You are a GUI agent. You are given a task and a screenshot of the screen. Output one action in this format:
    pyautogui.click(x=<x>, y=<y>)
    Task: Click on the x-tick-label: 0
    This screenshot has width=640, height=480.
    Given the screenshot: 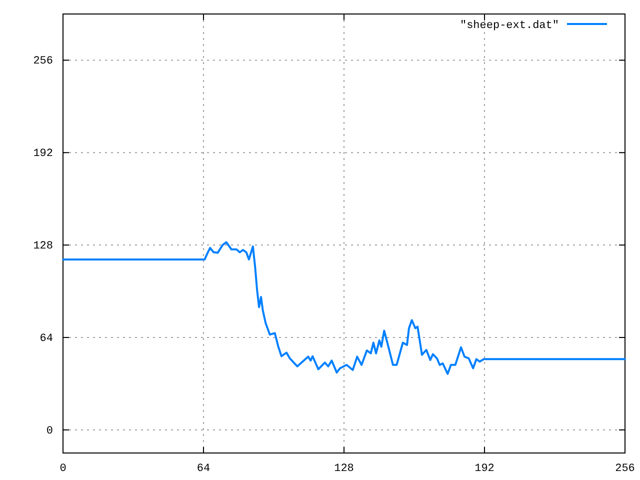 What is the action you would take?
    pyautogui.click(x=63, y=468)
    